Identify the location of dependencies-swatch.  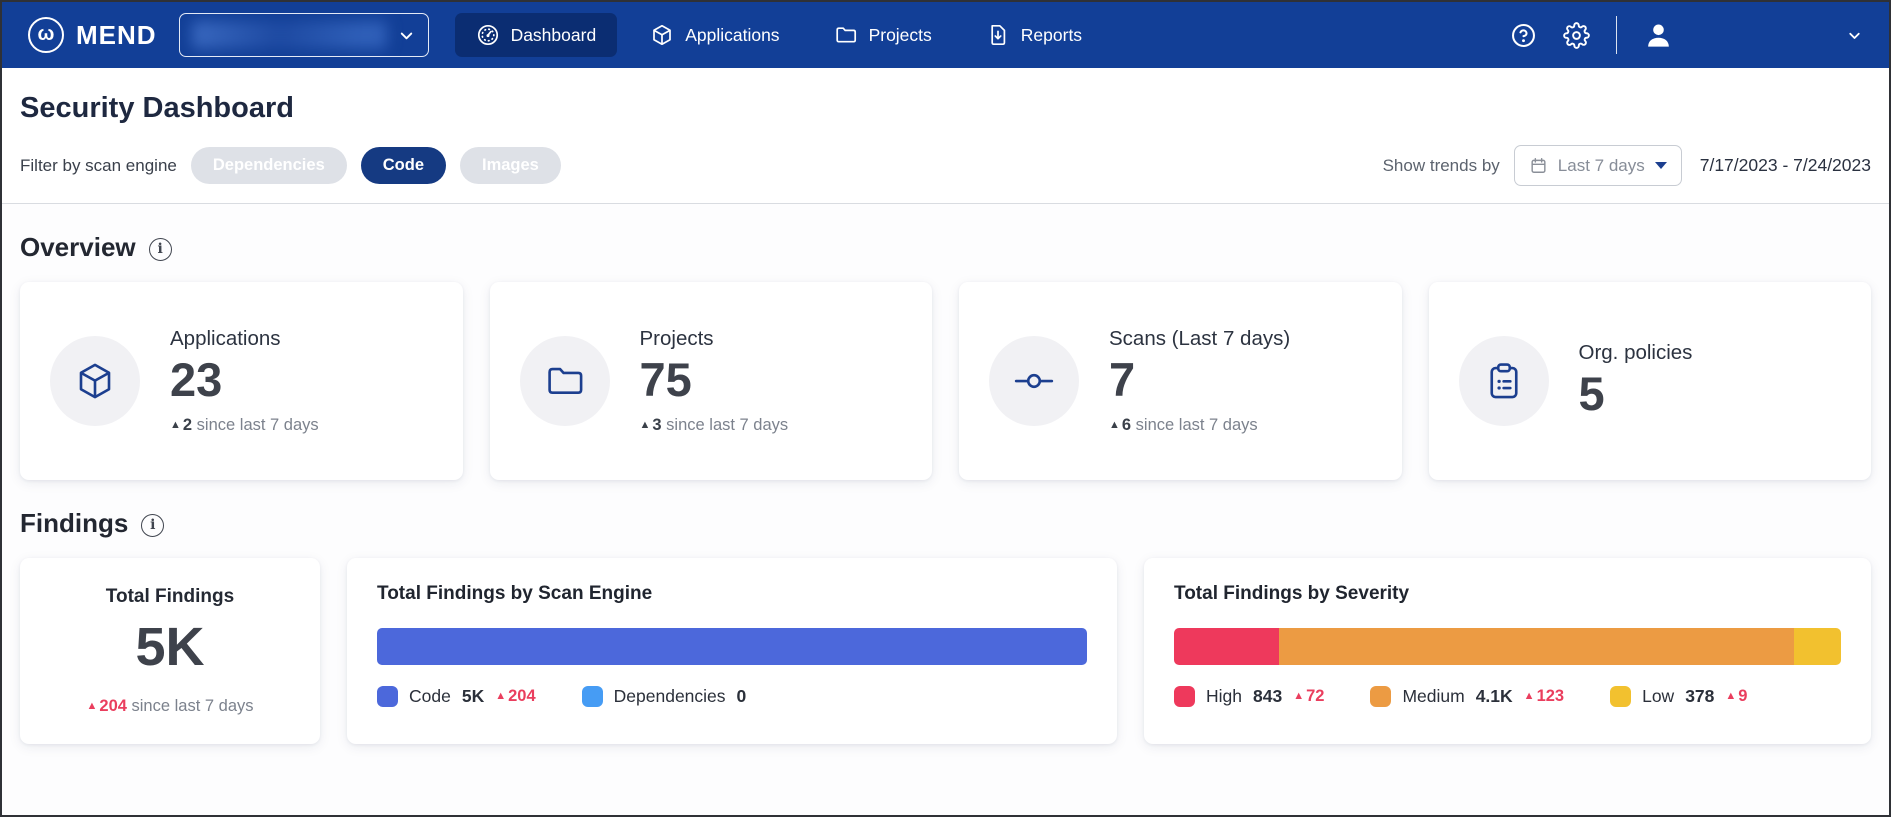
(592, 696).